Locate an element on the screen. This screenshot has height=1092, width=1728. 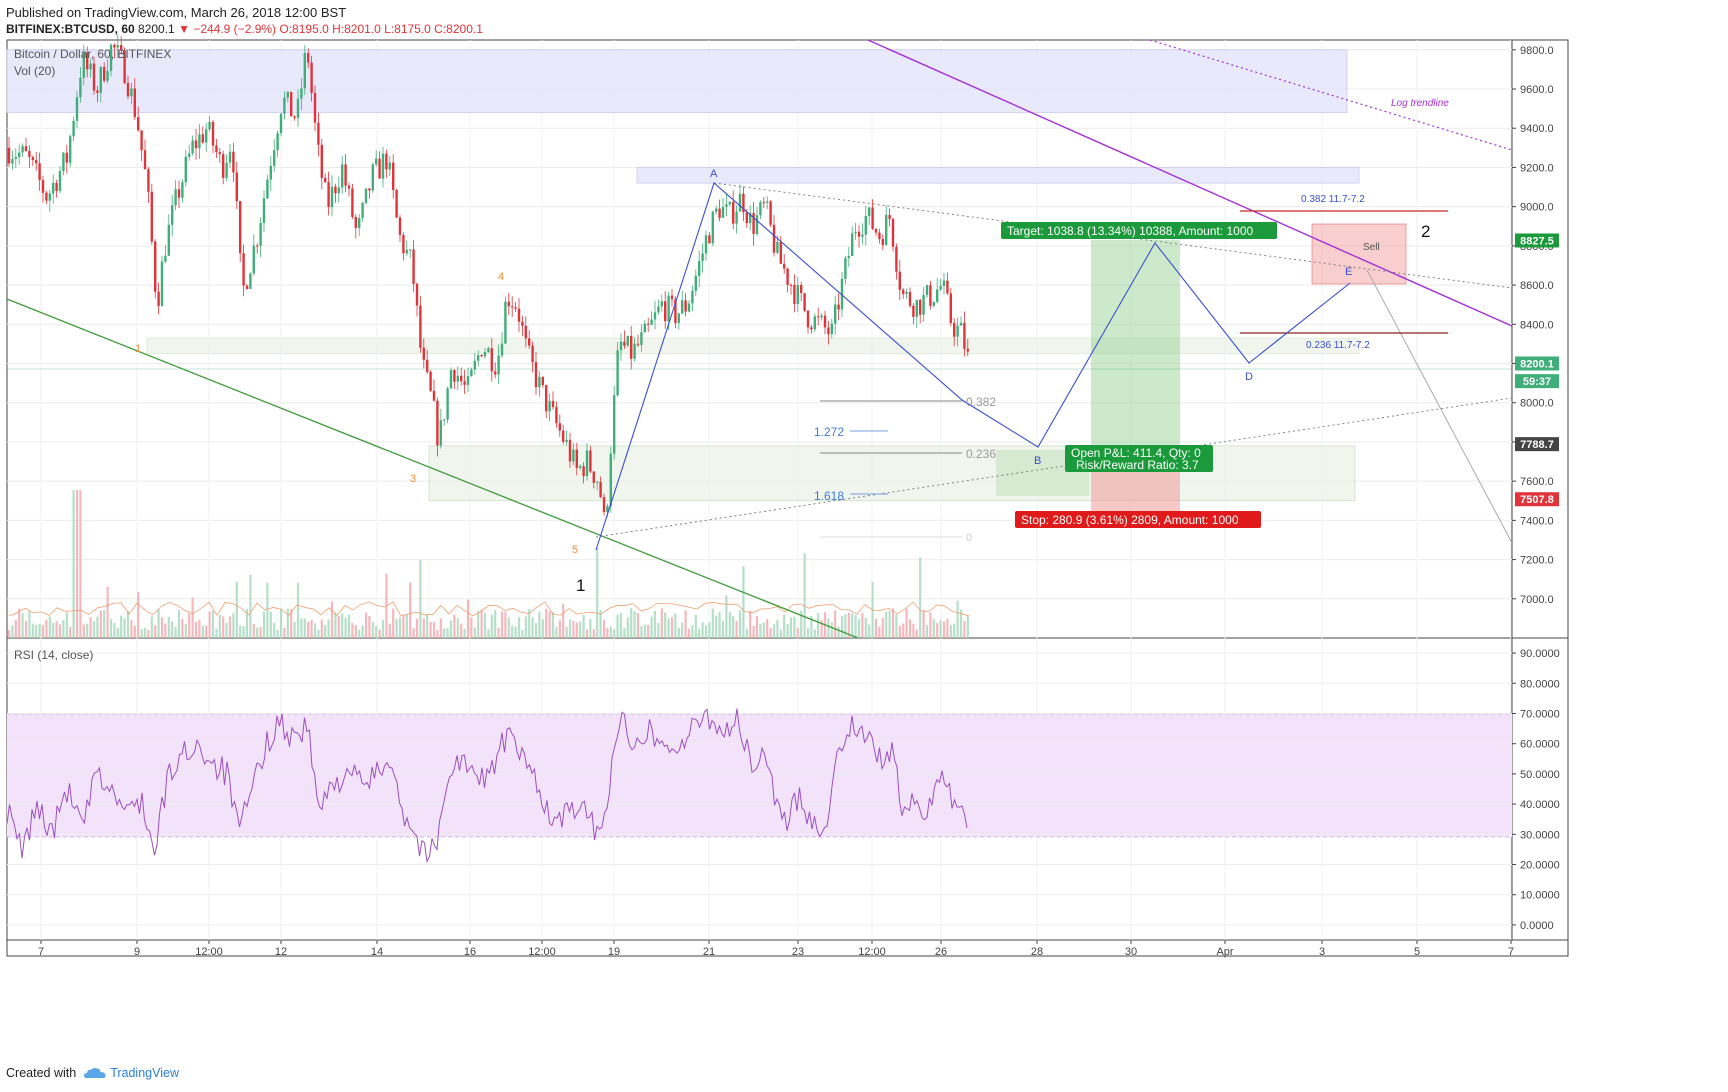
log-trendline is located at coordinates (1331, 95).